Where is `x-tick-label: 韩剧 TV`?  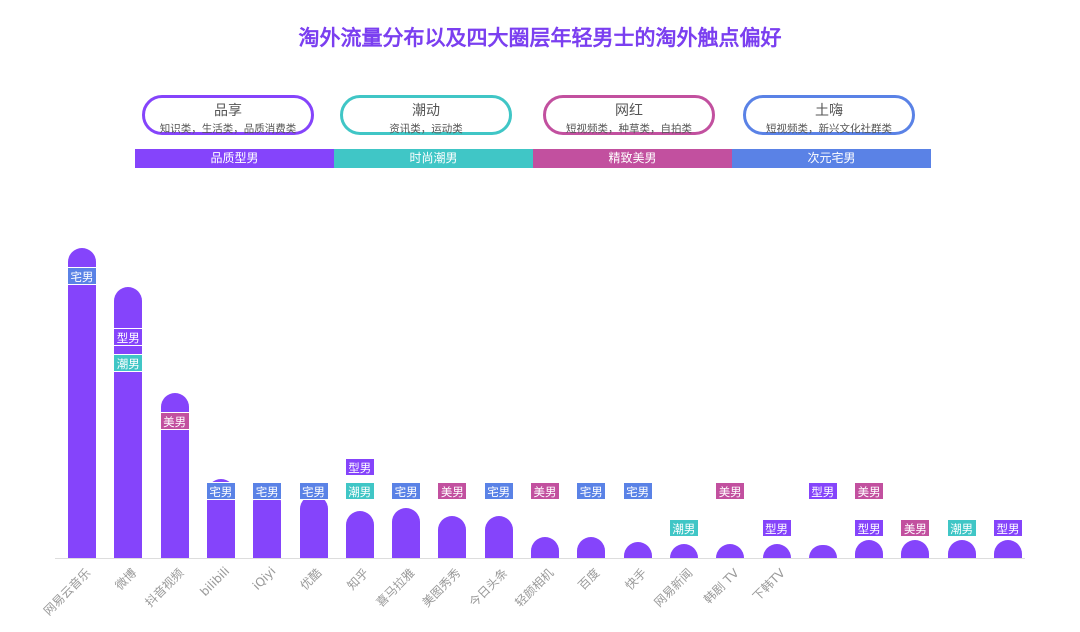
x-tick-label: 韩剧 TV is located at coordinates (721, 586).